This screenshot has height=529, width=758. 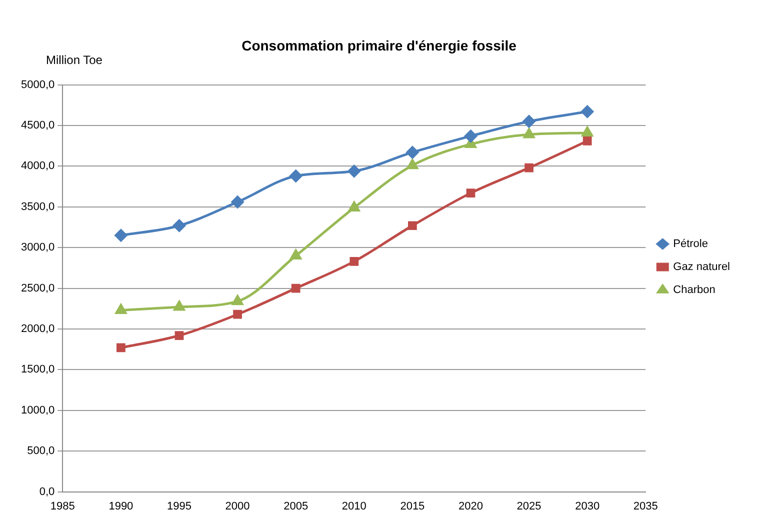 What do you see at coordinates (690, 244) in the screenshot?
I see `legend-label: Pétrole` at bounding box center [690, 244].